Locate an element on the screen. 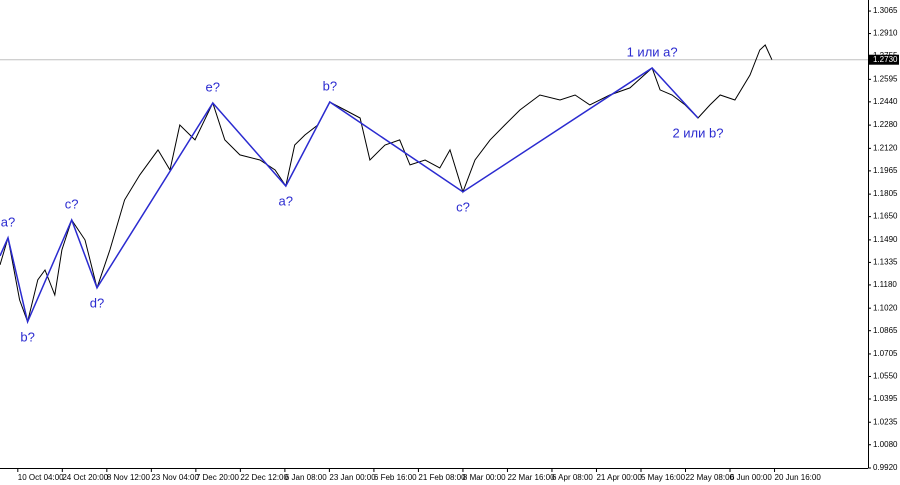  x-tick-label: 6 Feb 16:00 is located at coordinates (395, 477).